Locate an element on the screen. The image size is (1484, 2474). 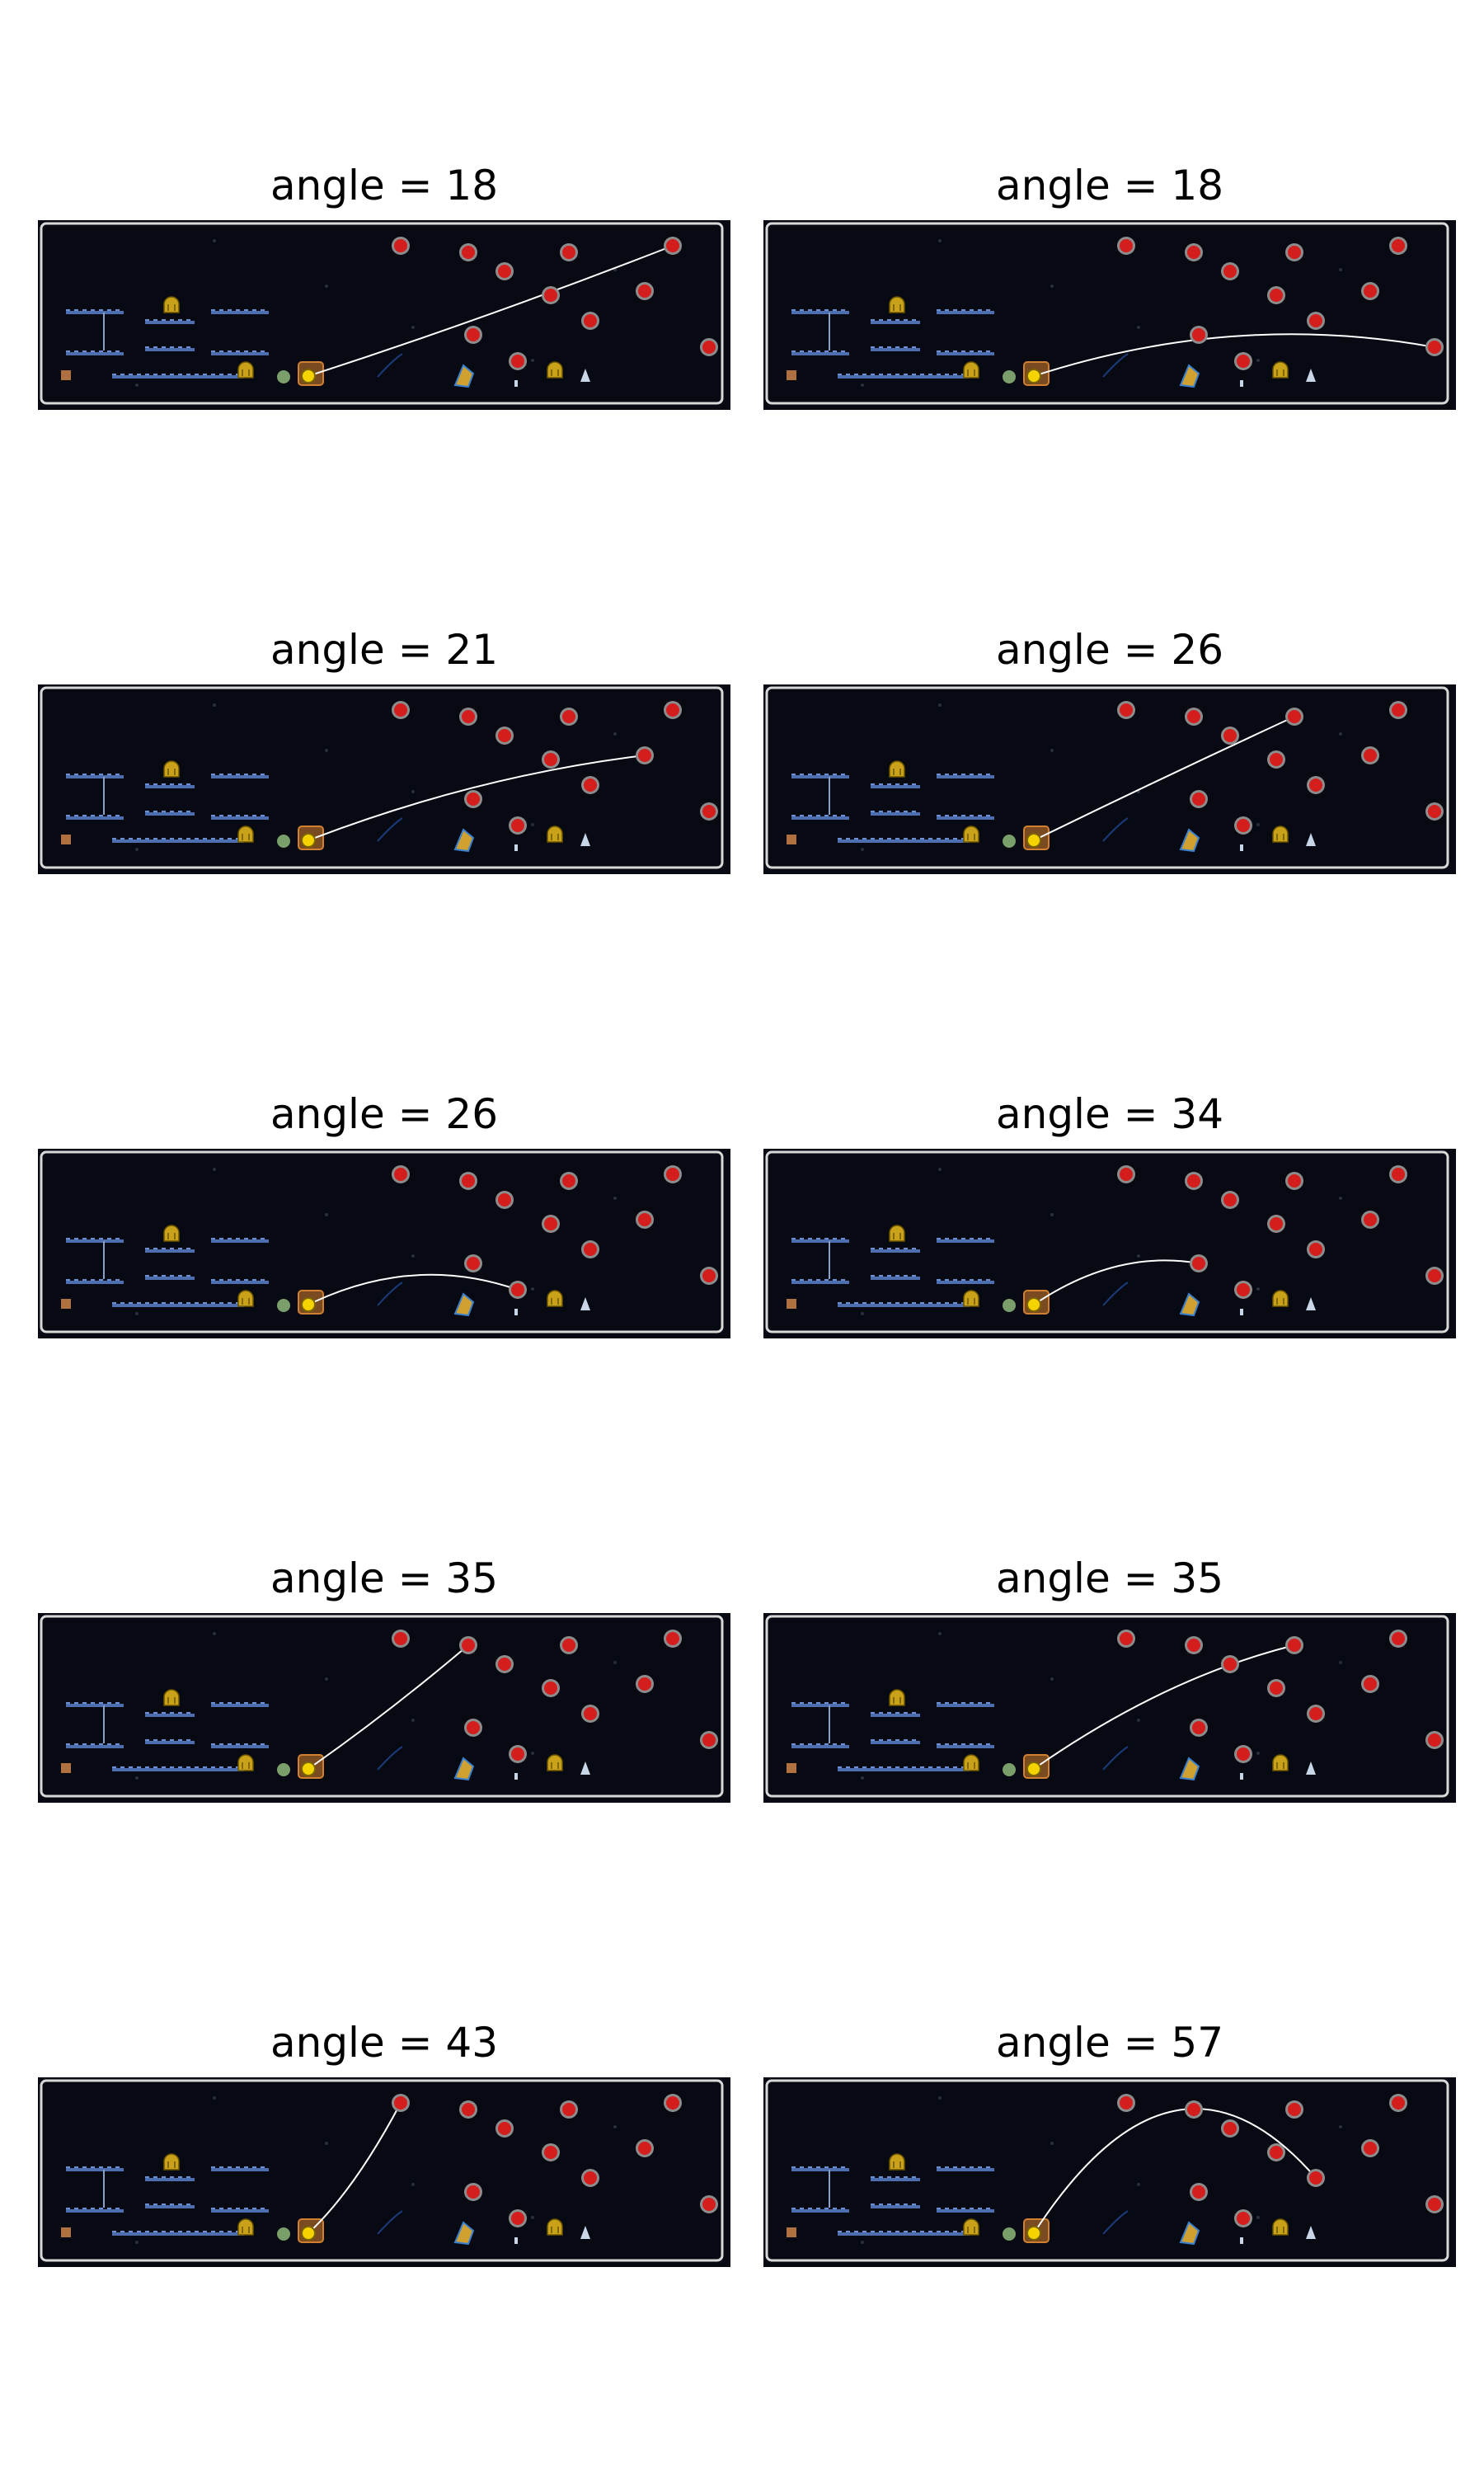
hook-icon is located at coordinates (390, 1294).